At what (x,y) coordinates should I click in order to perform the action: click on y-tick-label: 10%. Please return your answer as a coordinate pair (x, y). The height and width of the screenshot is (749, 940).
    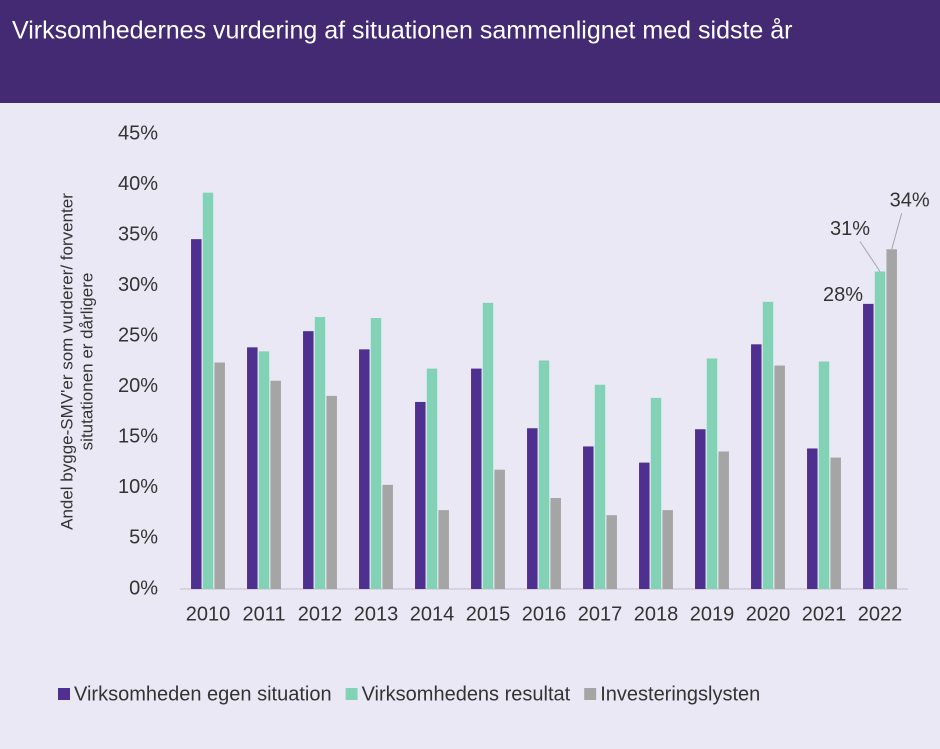
    Looking at the image, I should click on (138, 487).